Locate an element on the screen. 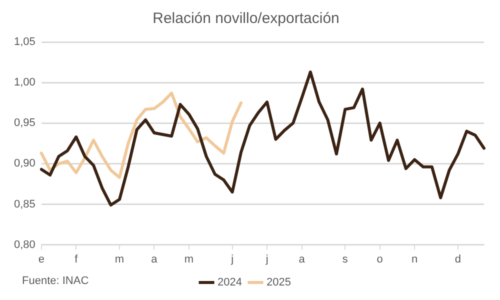  y-tick-label: 0,90 is located at coordinates (25, 164).